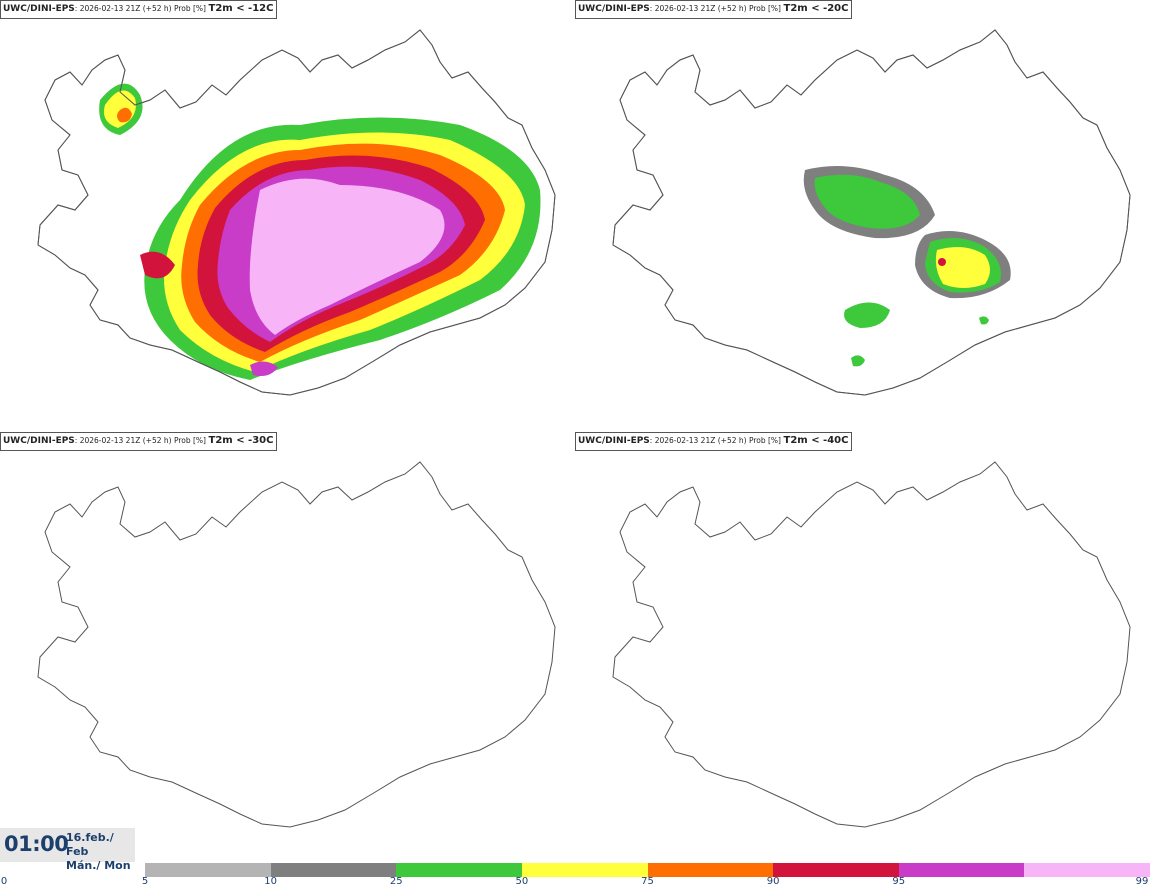 This screenshot has height=891, width=1150. Describe the element at coordinates (145, 881) in the screenshot. I see `colorbar-tick: 5` at that location.